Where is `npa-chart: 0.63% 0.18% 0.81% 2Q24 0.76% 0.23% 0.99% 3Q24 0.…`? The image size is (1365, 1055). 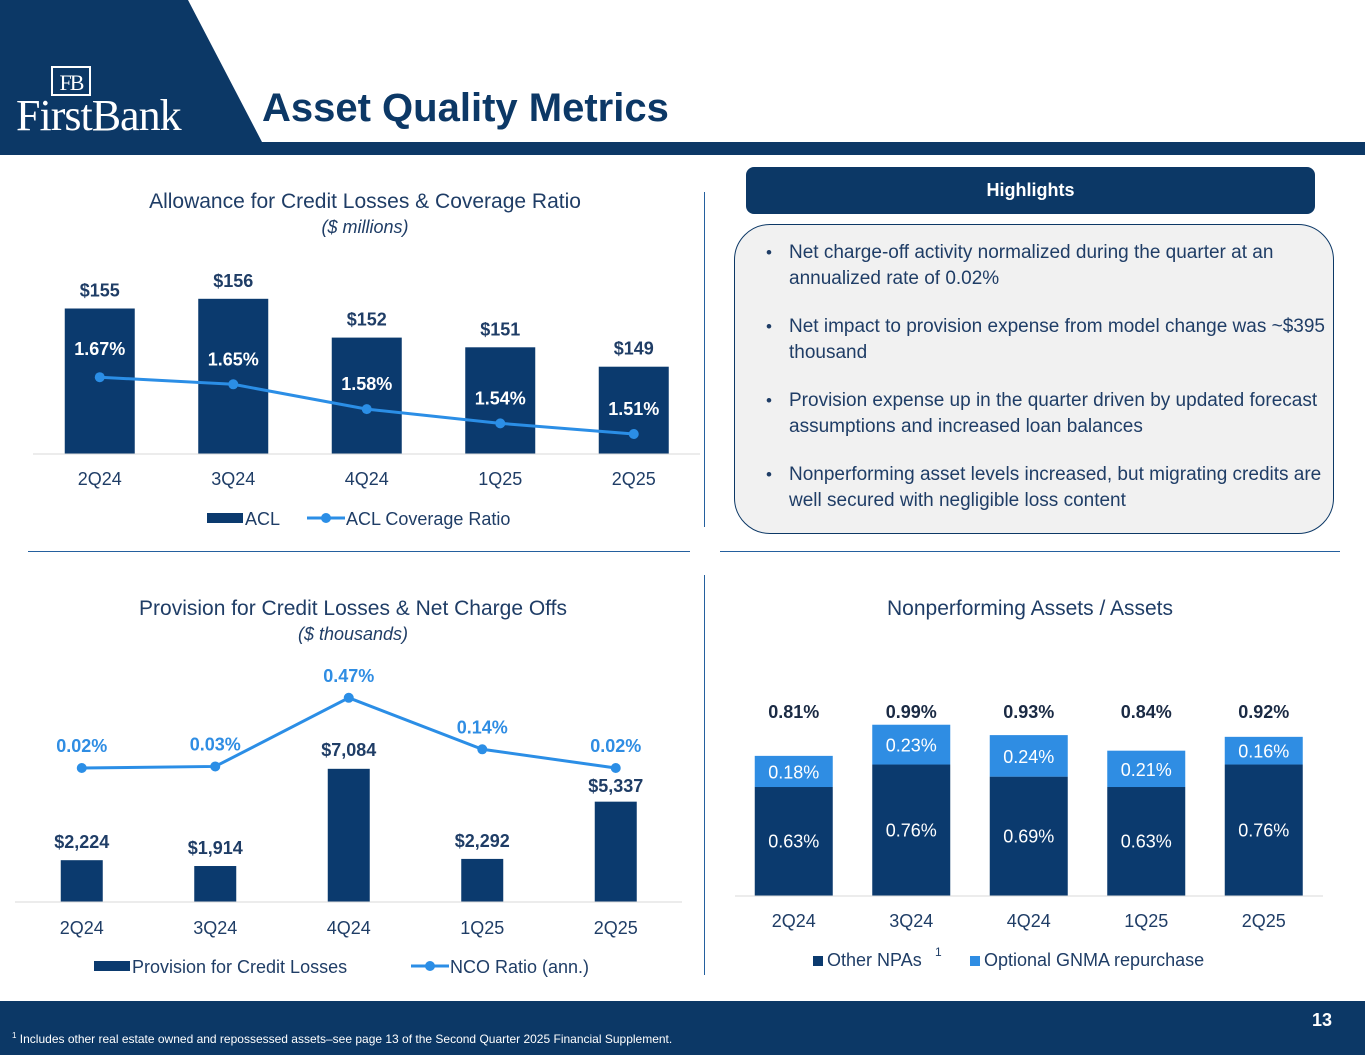
npa-chart: 0.63% 0.18% 0.81% 2Q24 0.76% 0.23% 0.99% 3Q24 0.… is located at coordinates (1029, 836).